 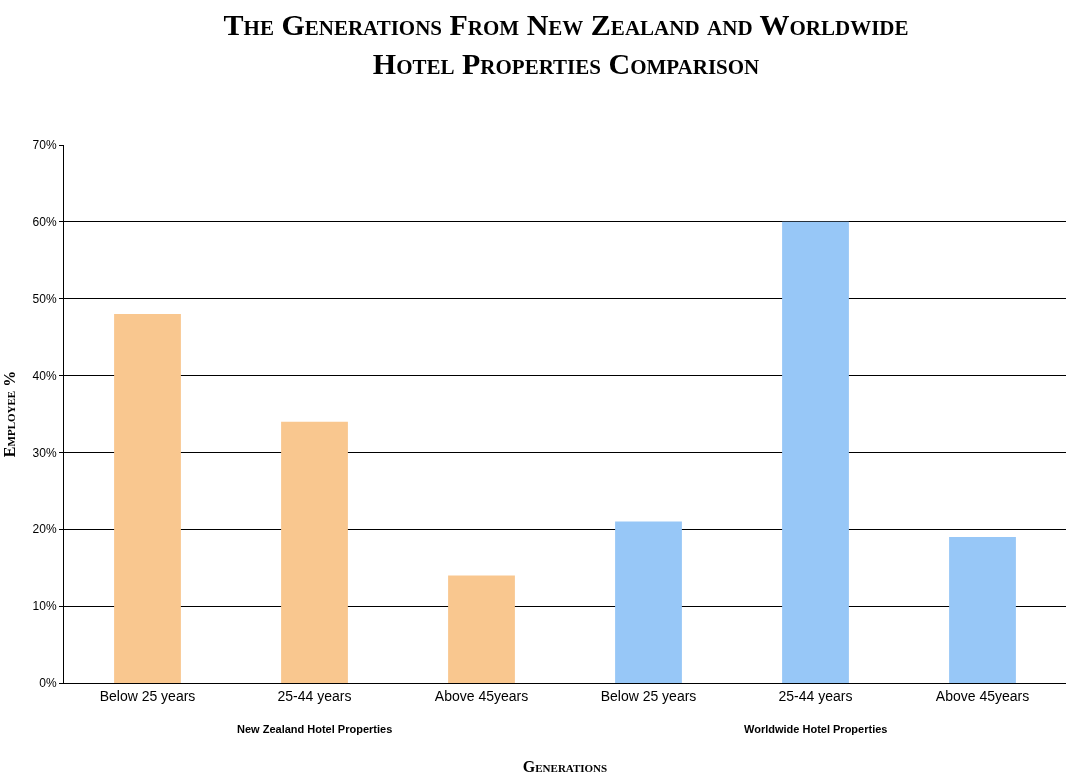 I want to click on y-tick-label: 60%, so click(x=44, y=222).